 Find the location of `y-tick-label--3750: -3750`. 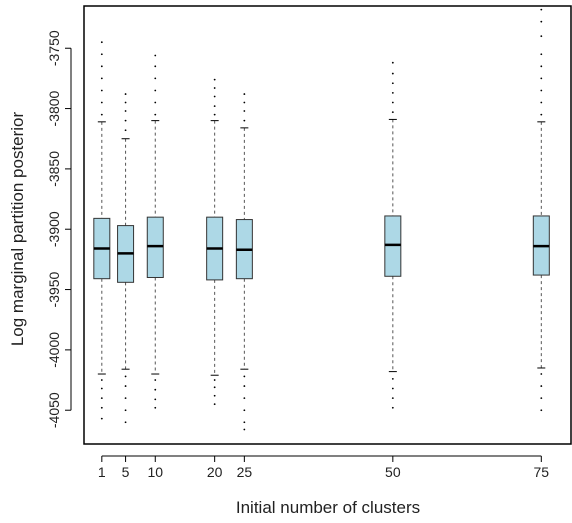

y-tick-label--3750: -3750 is located at coordinates (54, 48).